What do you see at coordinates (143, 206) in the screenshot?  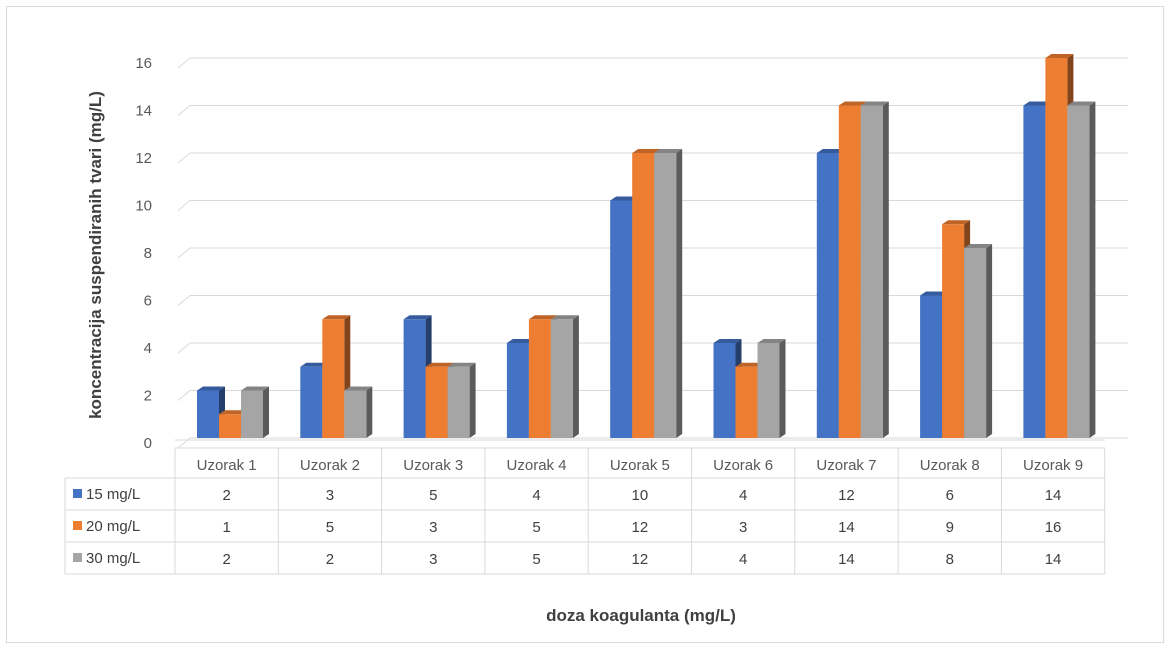 I see `y-tick-label: 10` at bounding box center [143, 206].